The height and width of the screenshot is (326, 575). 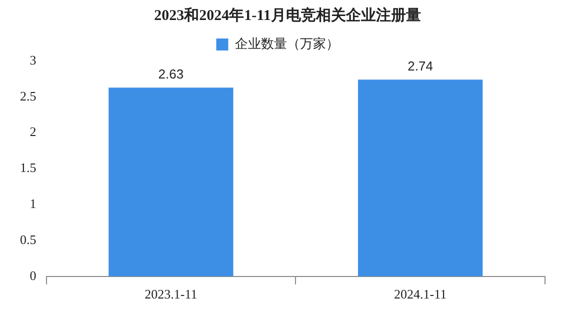 What do you see at coordinates (420, 66) in the screenshot?
I see `data-label: 2.74` at bounding box center [420, 66].